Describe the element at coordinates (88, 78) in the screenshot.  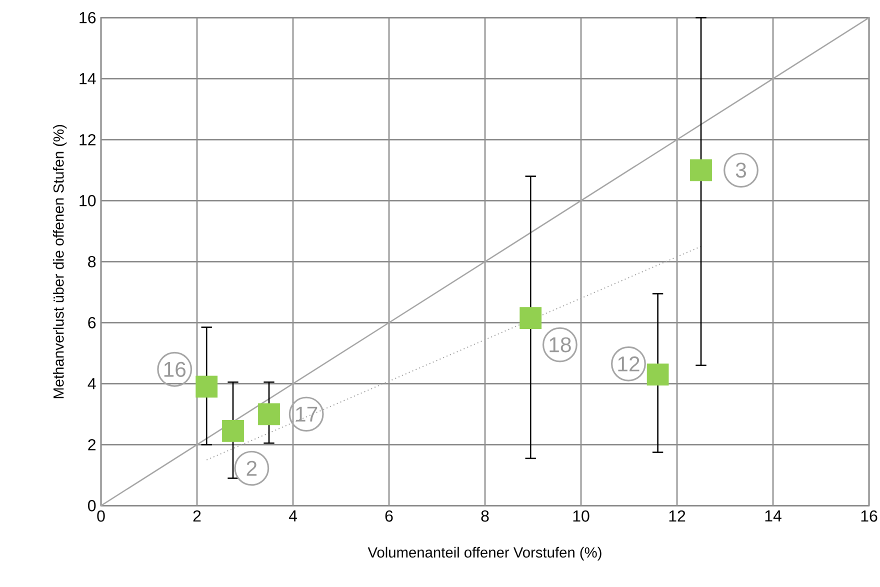
I see `y-tick-label: 14` at that location.